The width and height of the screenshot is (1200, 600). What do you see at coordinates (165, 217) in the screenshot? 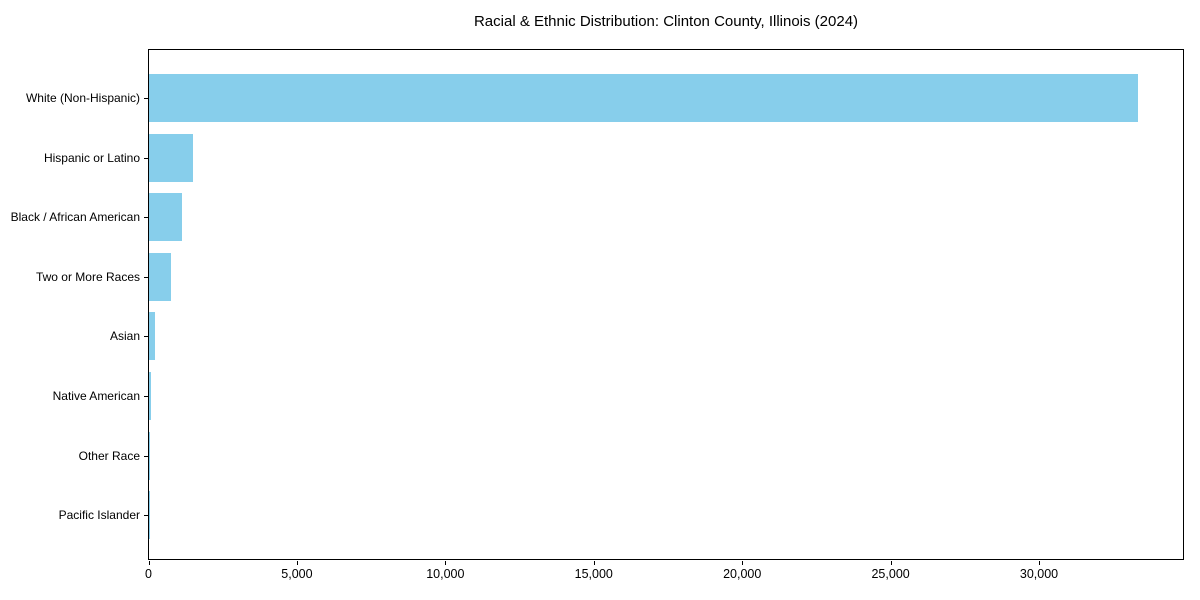
I see `chart-bar-black-african-american` at bounding box center [165, 217].